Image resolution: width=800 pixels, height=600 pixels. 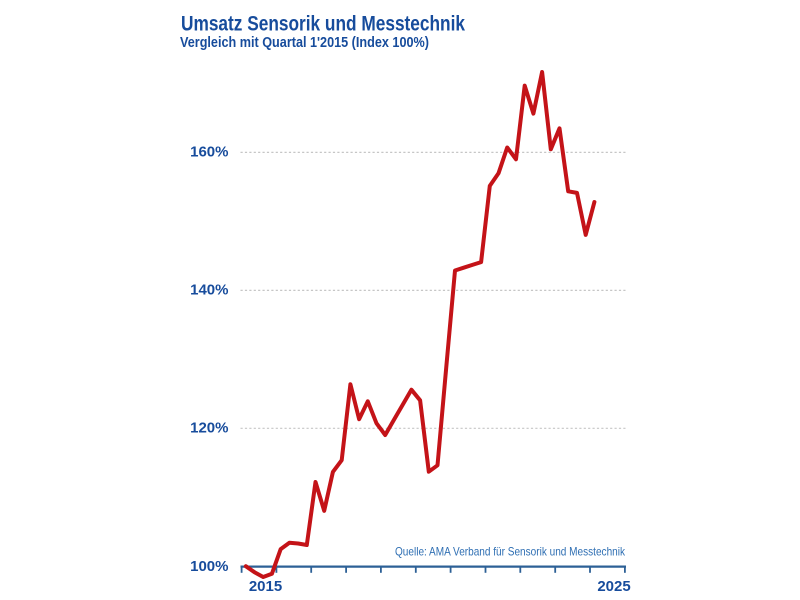 What do you see at coordinates (209, 152) in the screenshot?
I see `svg-text: 160%` at bounding box center [209, 152].